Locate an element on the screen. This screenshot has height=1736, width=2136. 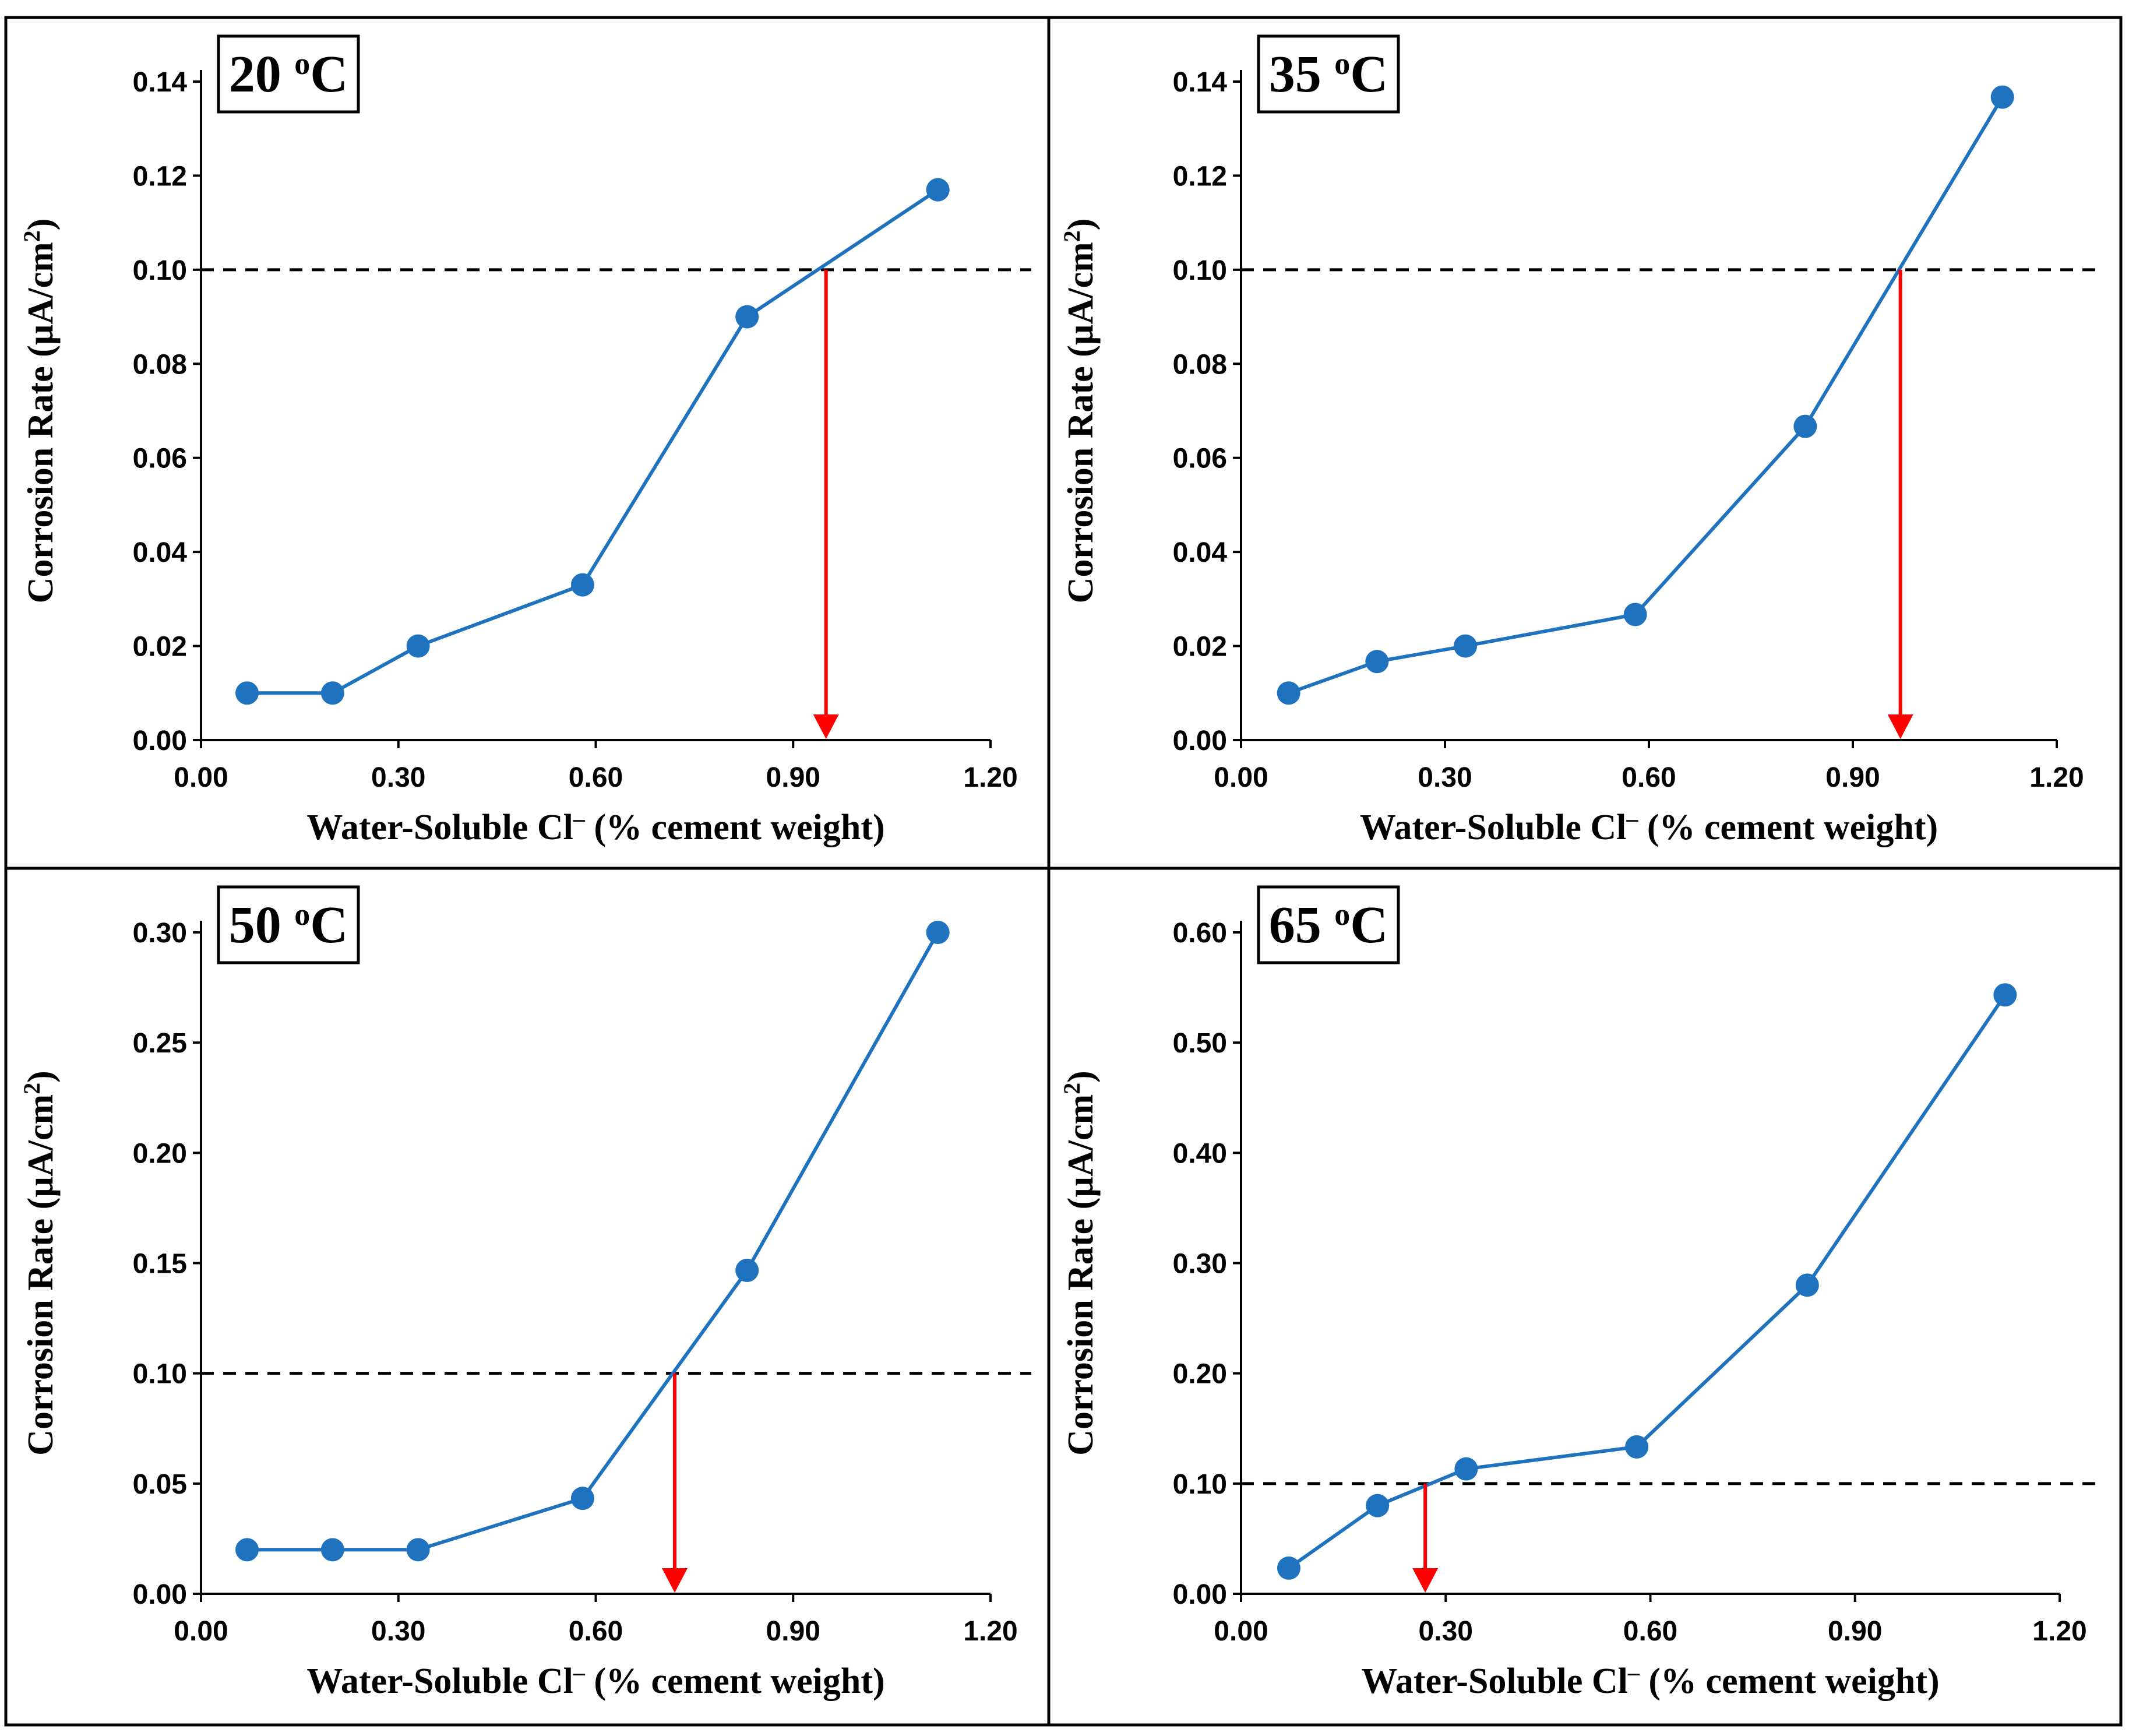
temperature-label: 35 oC is located at coordinates (1328, 74).